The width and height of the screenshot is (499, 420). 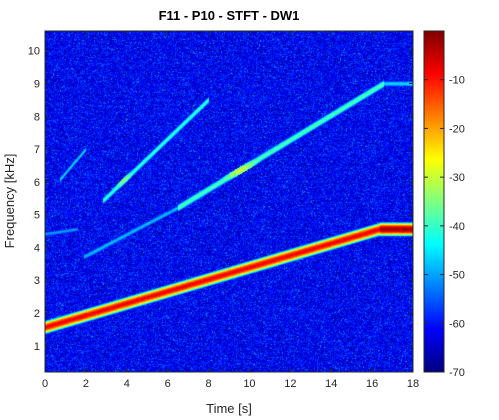 What do you see at coordinates (457, 324) in the screenshot?
I see `colorbar-tick-label: -60` at bounding box center [457, 324].